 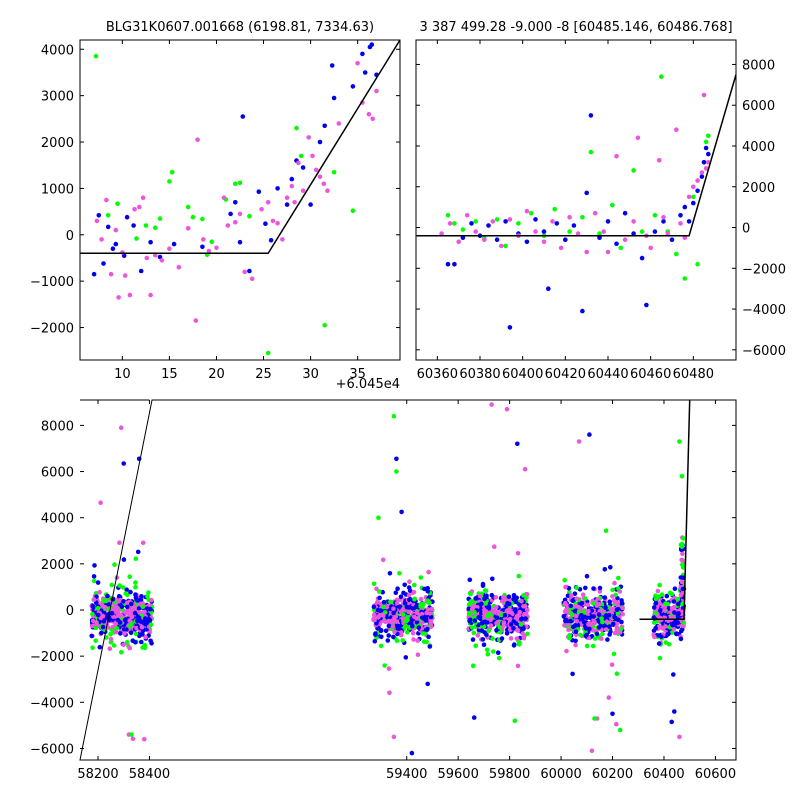 I want to click on x-tick-label: 60380, so click(x=479, y=374).